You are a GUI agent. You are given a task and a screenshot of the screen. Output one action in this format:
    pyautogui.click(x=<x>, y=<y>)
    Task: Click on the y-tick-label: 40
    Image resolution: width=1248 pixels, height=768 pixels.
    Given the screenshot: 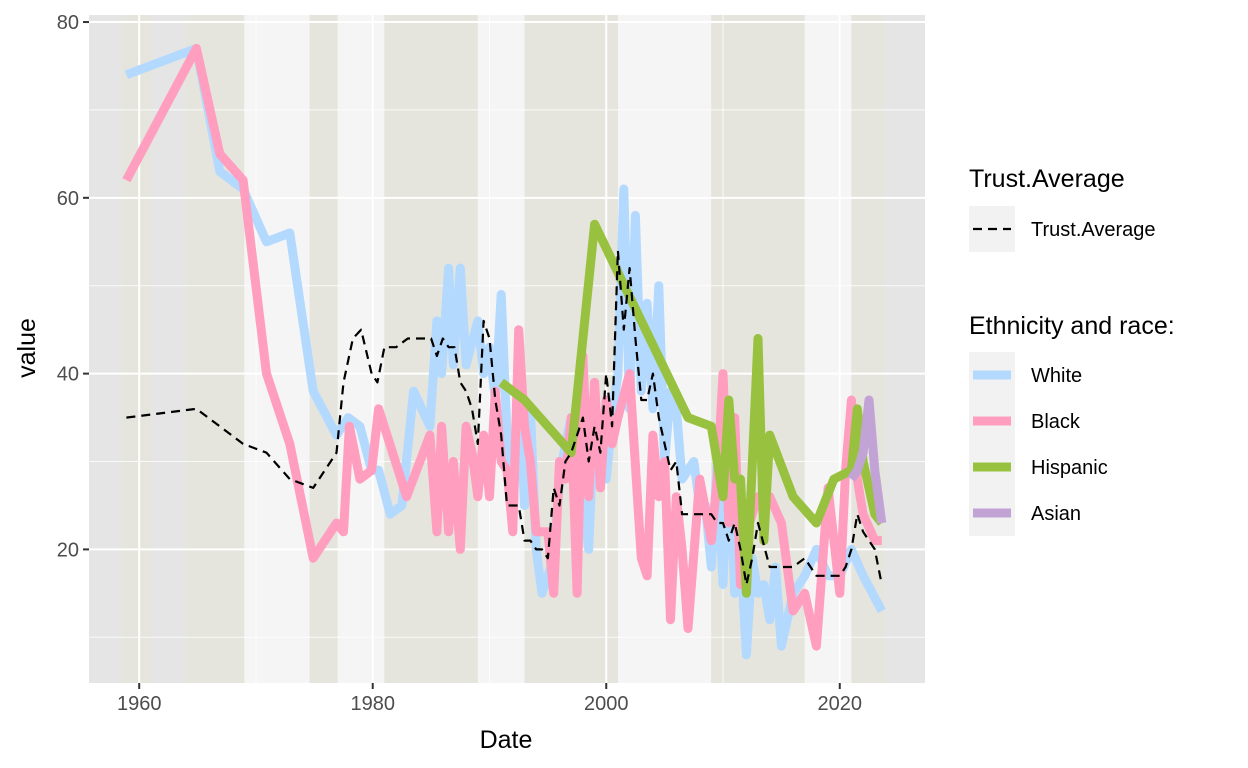 What is the action you would take?
    pyautogui.click(x=68, y=375)
    